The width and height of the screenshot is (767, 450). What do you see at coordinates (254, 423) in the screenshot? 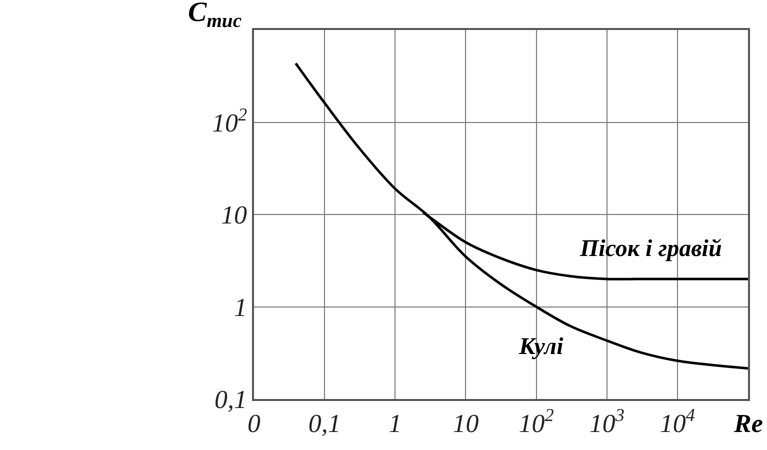
I see `x-tick-label: 0` at bounding box center [254, 423].